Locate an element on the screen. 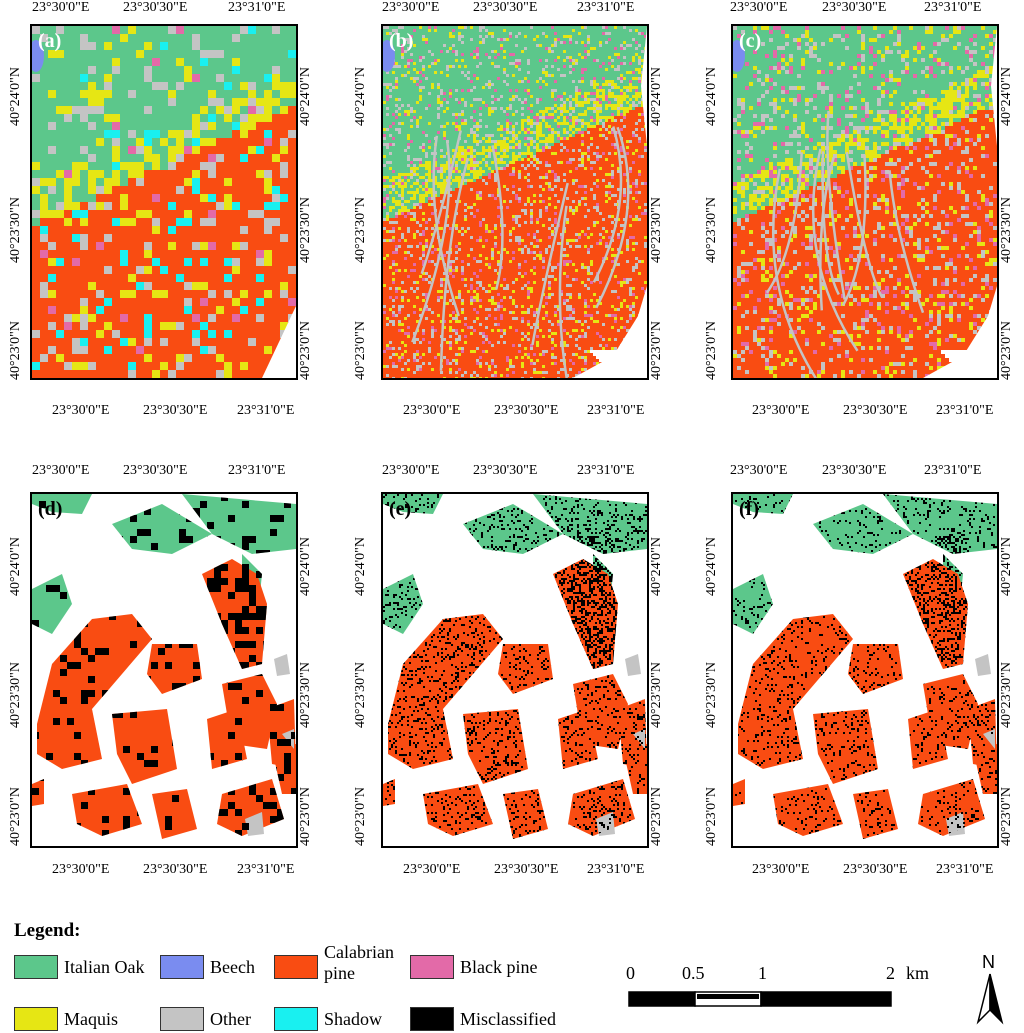 The height and width of the screenshot is (1033, 1024). legend-label: Beech is located at coordinates (232, 967).